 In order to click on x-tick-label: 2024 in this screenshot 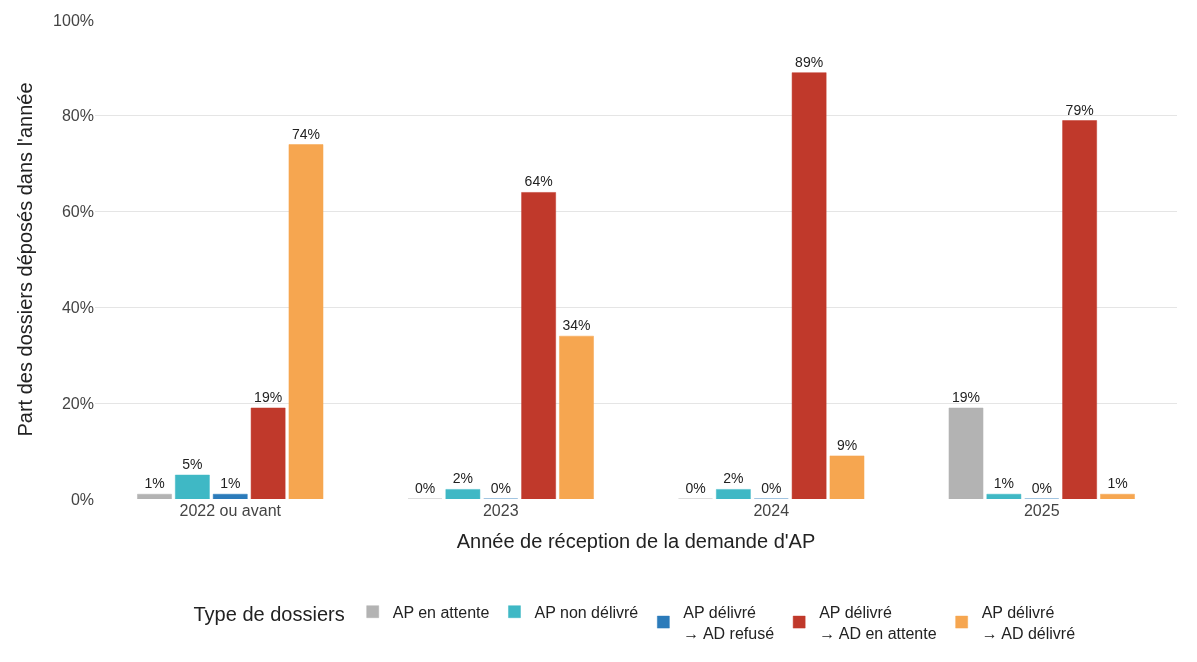, I will do `click(771, 510)`.